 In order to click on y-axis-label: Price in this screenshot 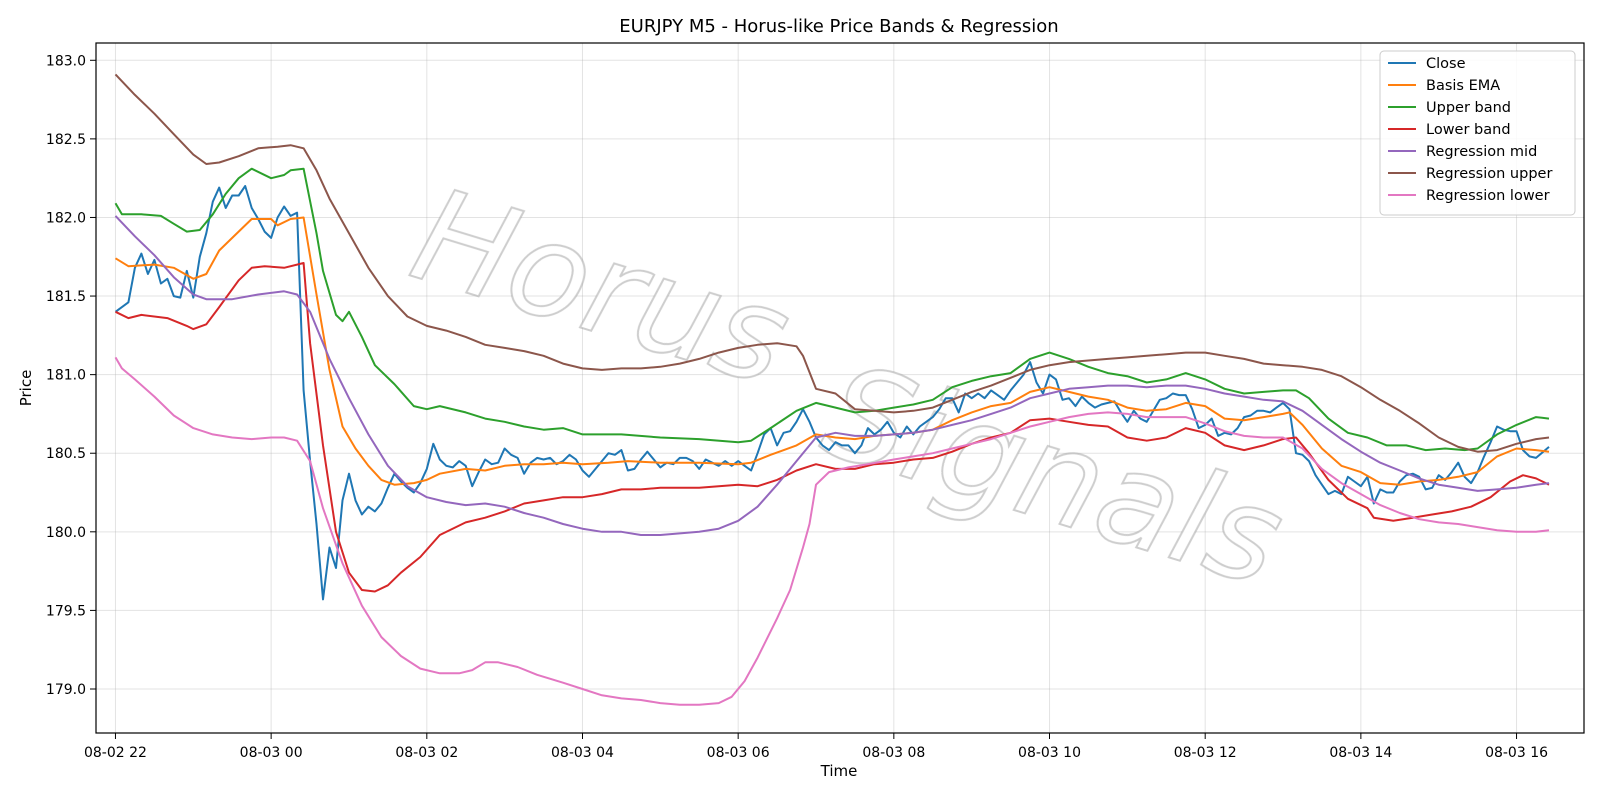, I will do `click(26, 388)`.